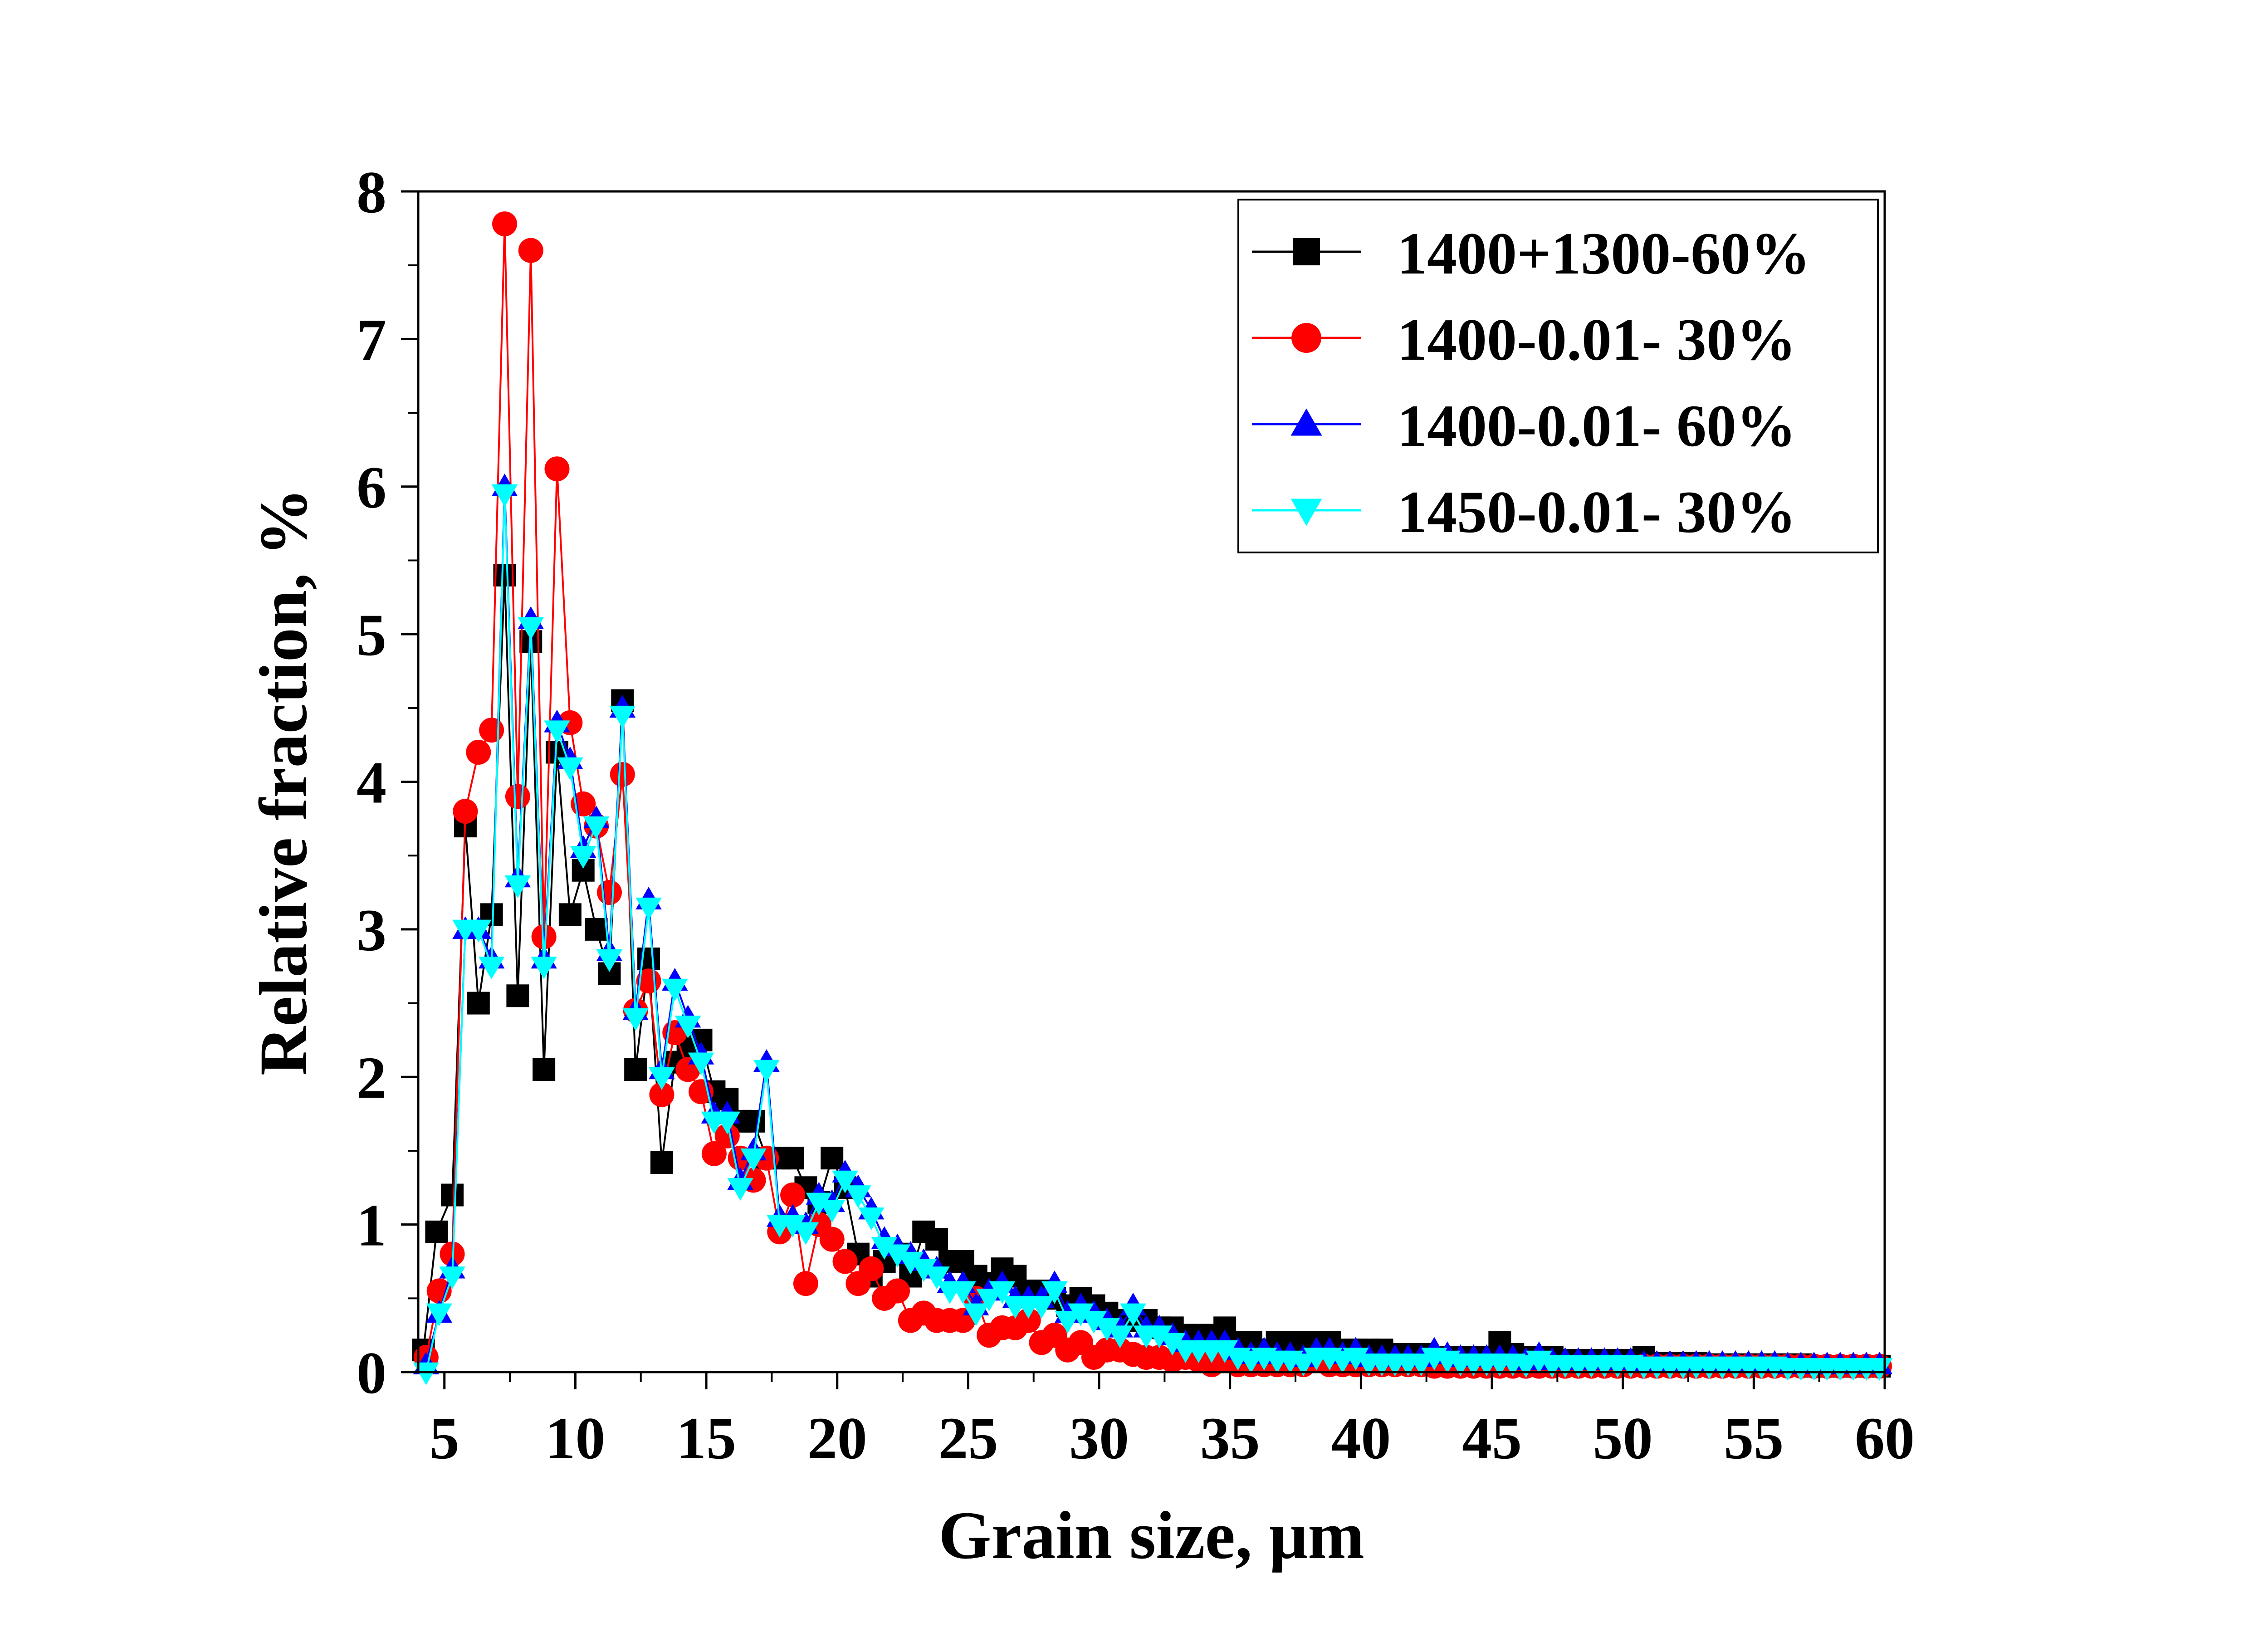 This screenshot has width=2268, height=1637. Describe the element at coordinates (575, 1438) in the screenshot. I see `x-tick-label: 10` at that location.